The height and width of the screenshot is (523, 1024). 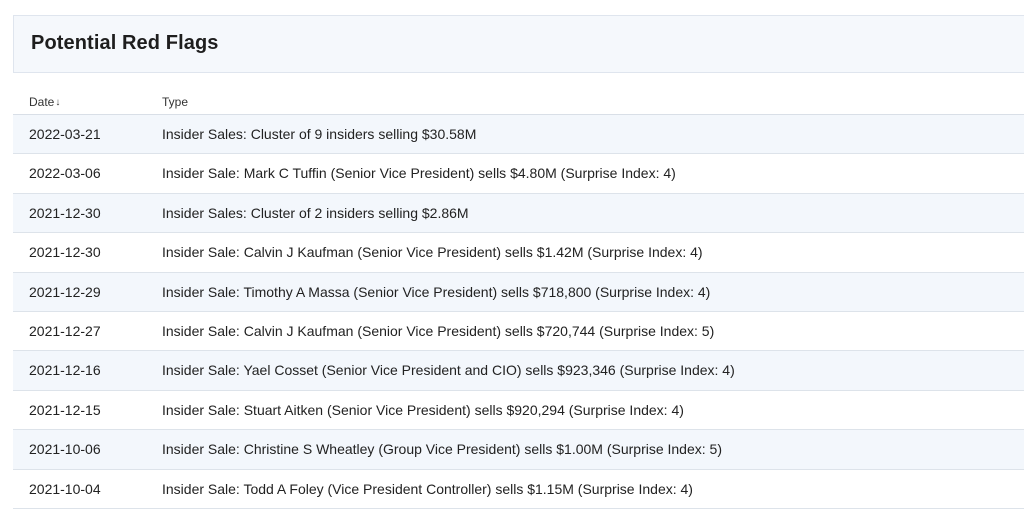 I want to click on column-header-date: Date↓, so click(x=44, y=102).